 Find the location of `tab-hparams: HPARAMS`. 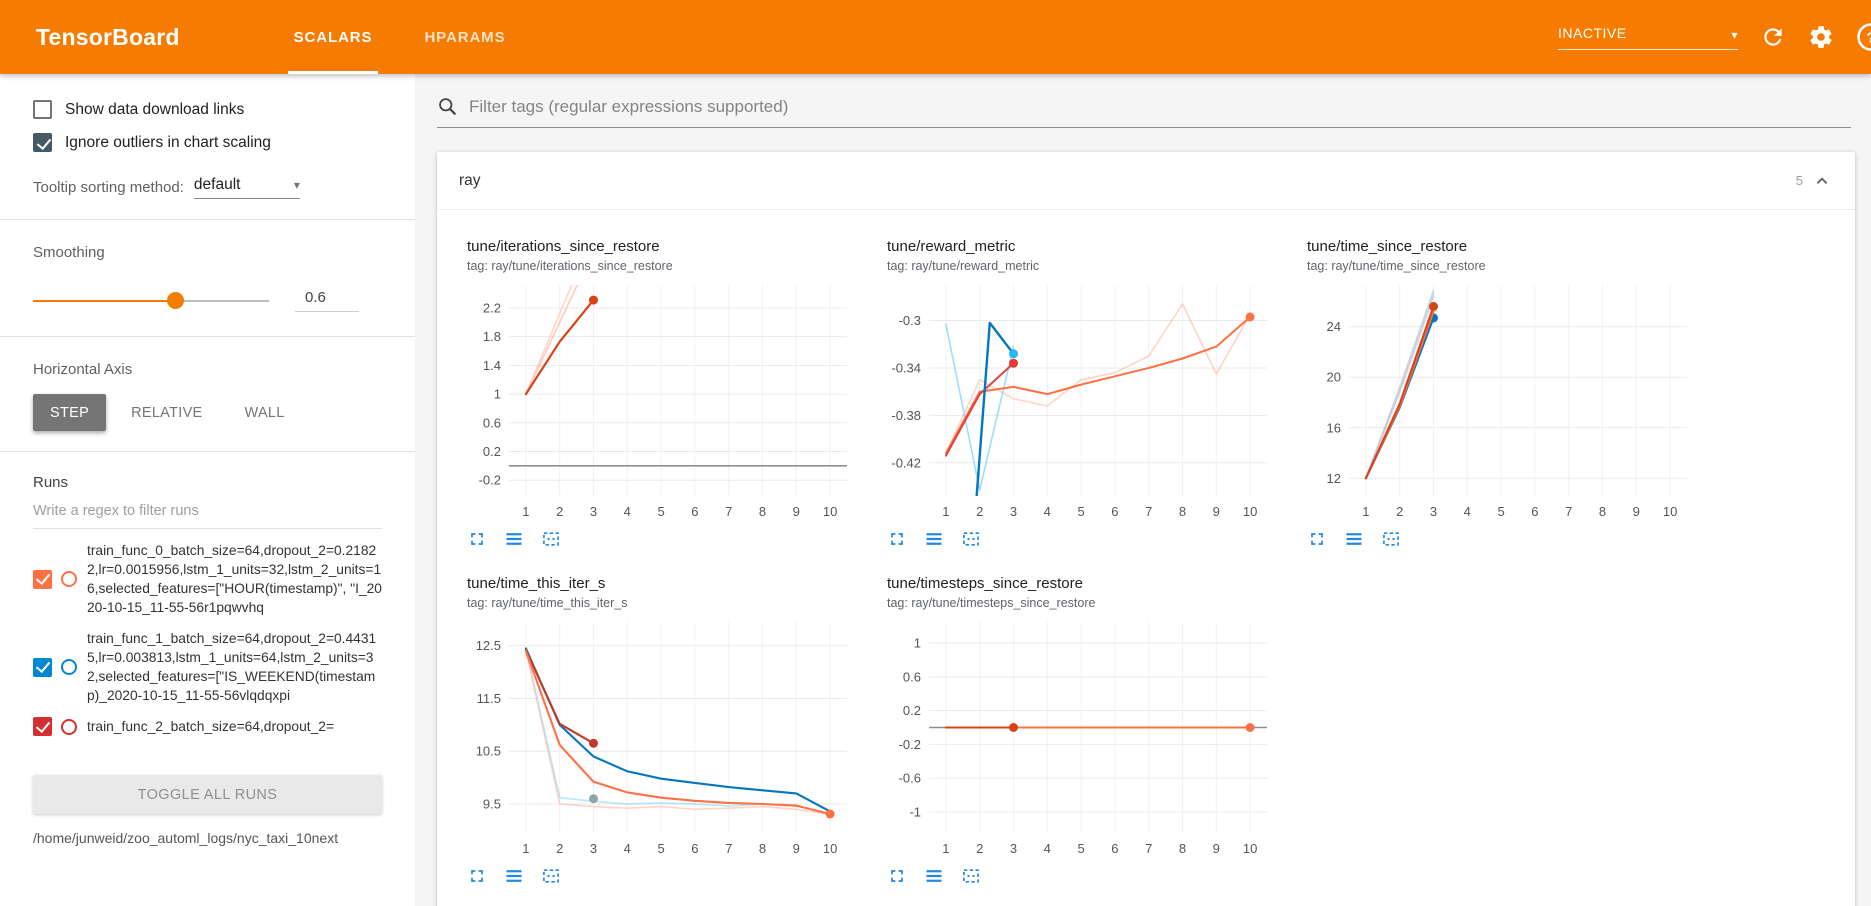

tab-hparams: HPARAMS is located at coordinates (465, 37).